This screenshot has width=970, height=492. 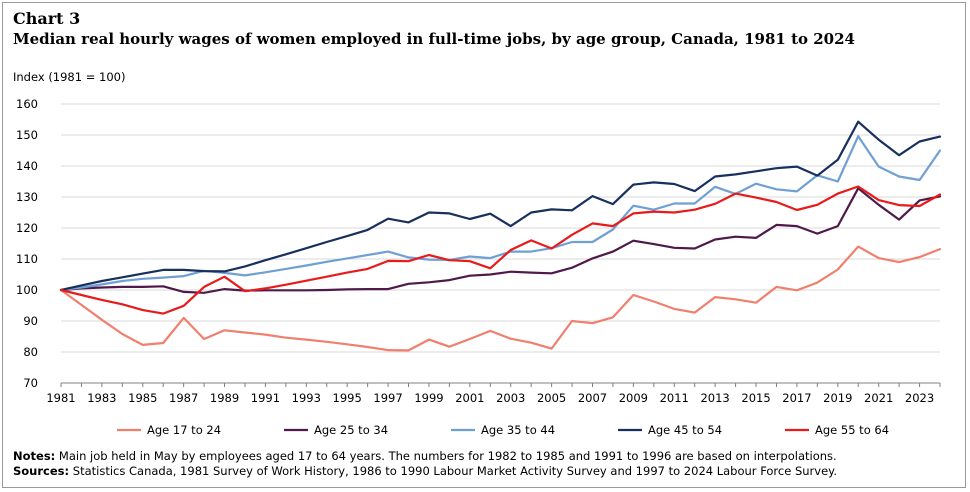 I want to click on x-tick-label: 2019, so click(x=837, y=398).